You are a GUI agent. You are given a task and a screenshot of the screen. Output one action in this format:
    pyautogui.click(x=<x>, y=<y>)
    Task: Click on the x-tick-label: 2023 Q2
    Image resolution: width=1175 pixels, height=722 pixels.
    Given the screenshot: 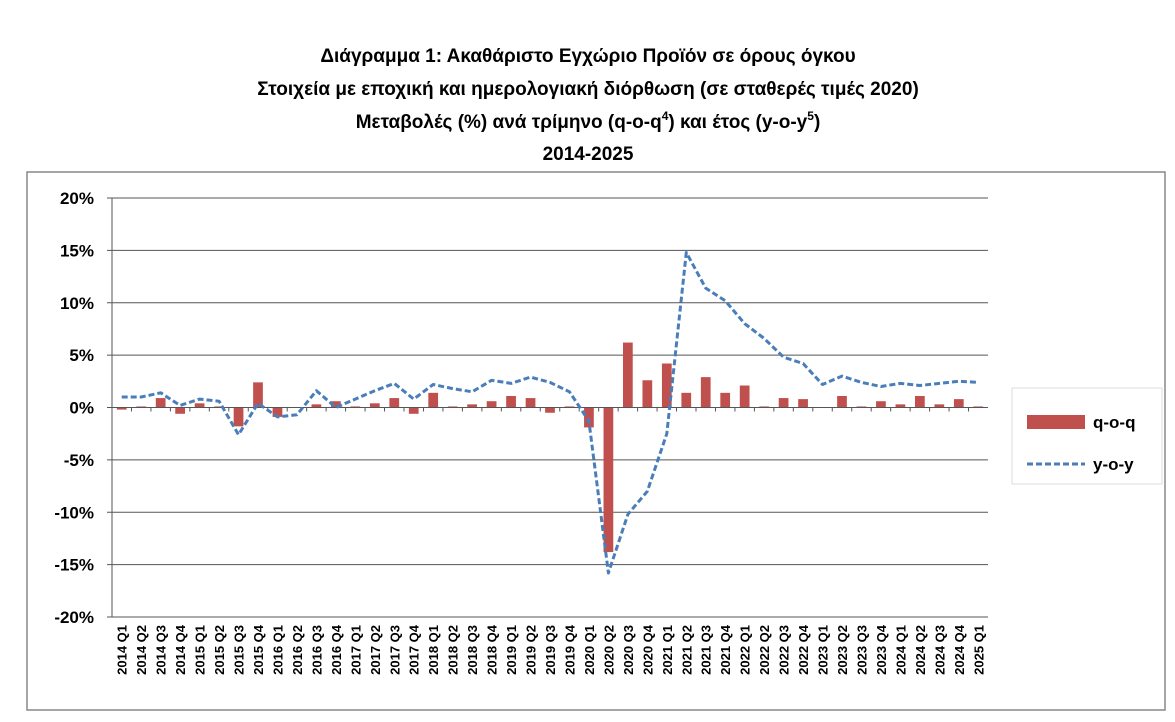 What is the action you would take?
    pyautogui.click(x=842, y=650)
    